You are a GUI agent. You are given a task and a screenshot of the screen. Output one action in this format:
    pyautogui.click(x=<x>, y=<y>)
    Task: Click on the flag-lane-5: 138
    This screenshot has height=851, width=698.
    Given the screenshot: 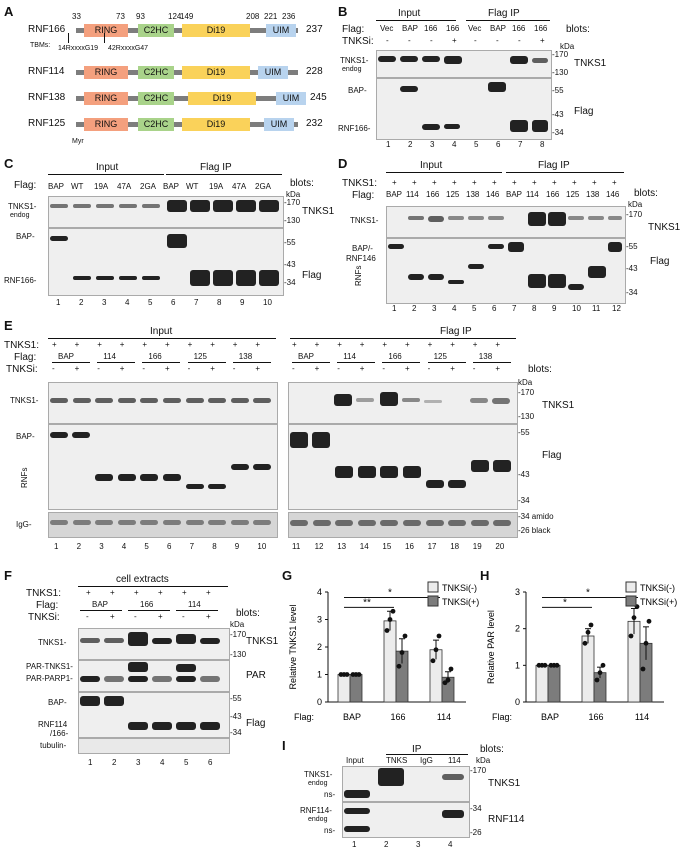 What is the action you would take?
    pyautogui.click(x=473, y=194)
    